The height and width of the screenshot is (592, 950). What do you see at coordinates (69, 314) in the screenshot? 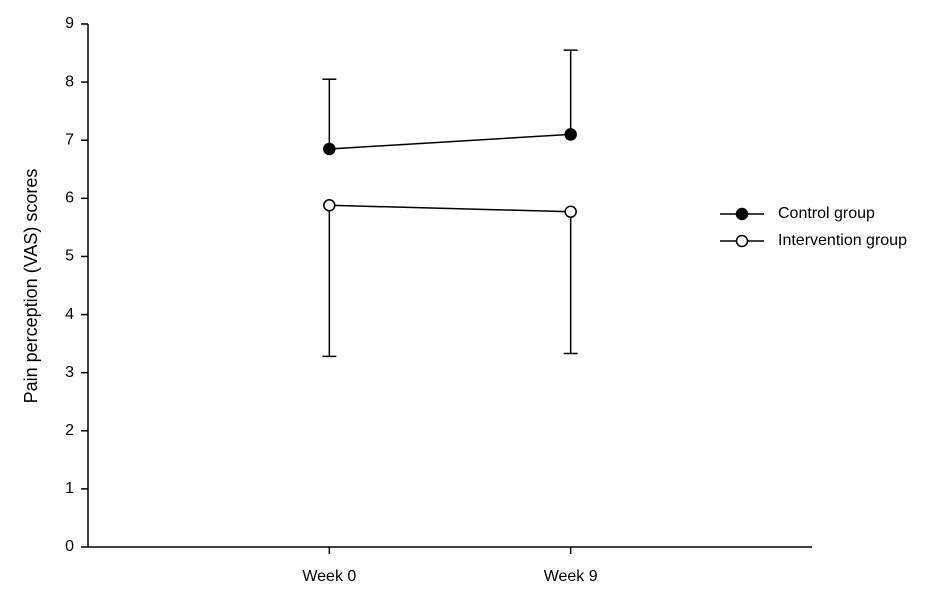
I see `y-tick-label: 4` at bounding box center [69, 314].